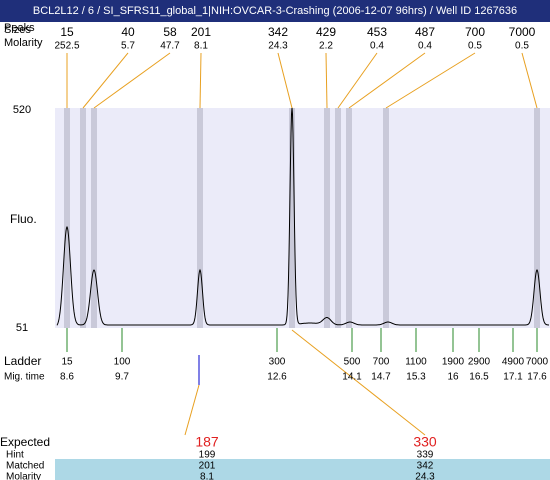 Image resolution: width=550 pixels, height=480 pixels. I want to click on expected-value: 330, so click(425, 442).